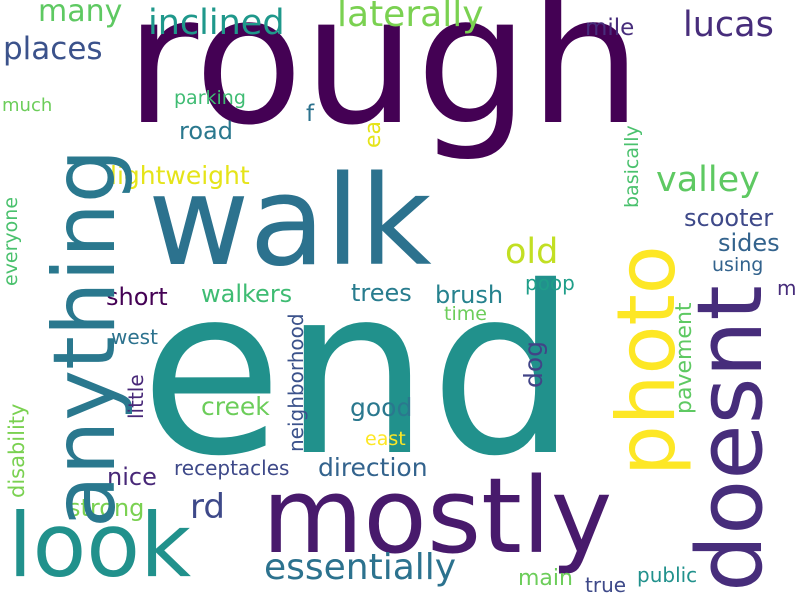  What do you see at coordinates (738, 265) in the screenshot?
I see `word-using: using` at bounding box center [738, 265].